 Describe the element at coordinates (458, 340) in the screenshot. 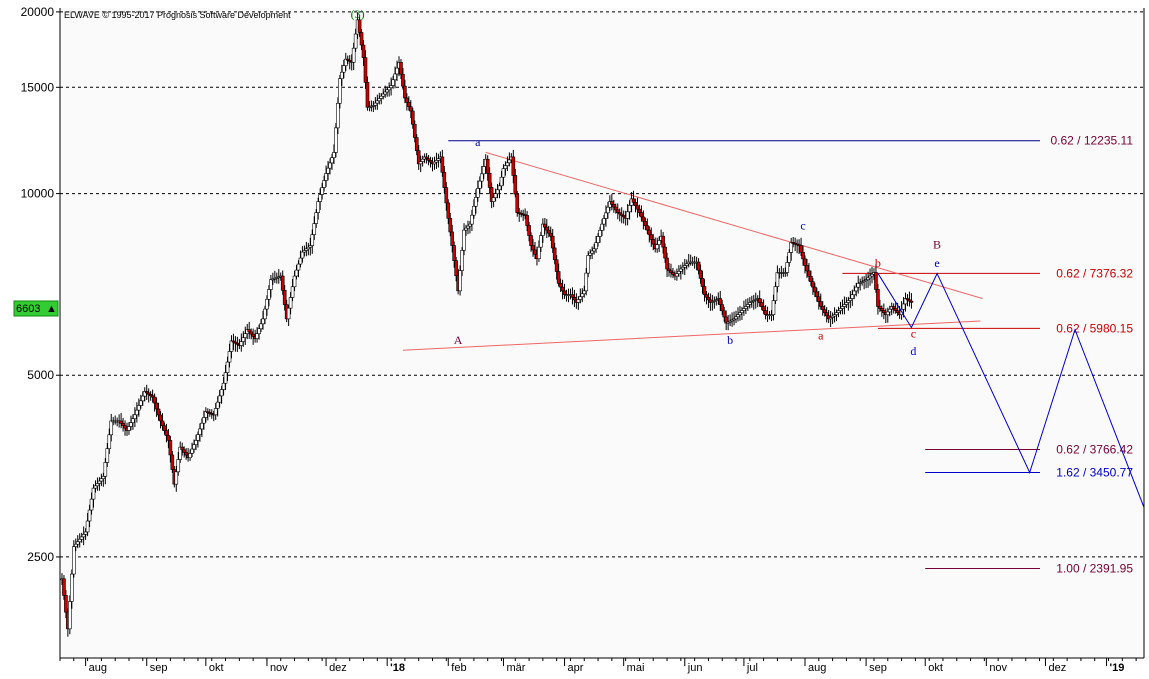

I see `wave-label-1: A` at that location.